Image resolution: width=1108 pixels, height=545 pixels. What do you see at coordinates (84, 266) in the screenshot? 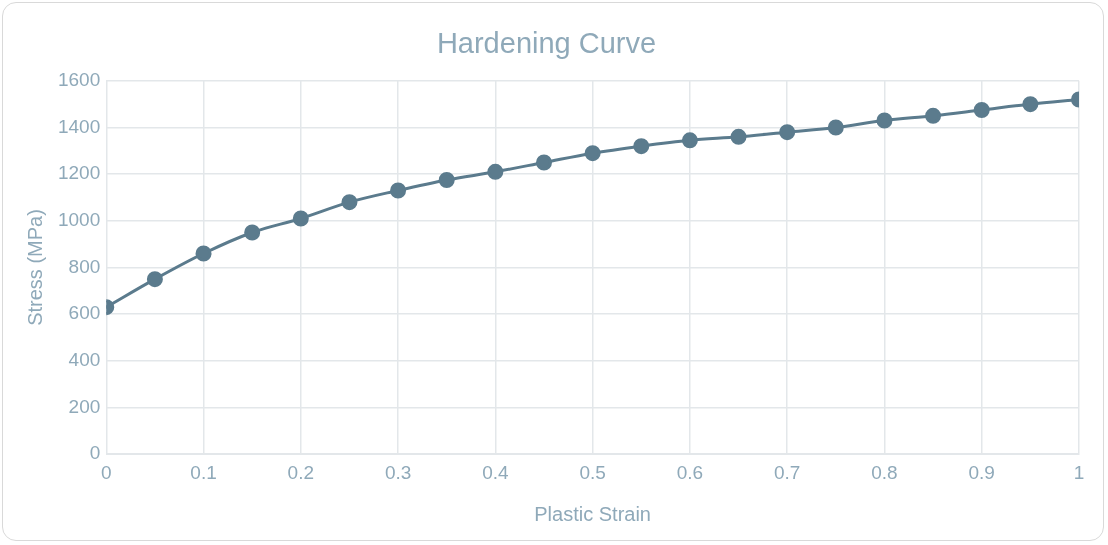
I see `y-tick-label: 800` at bounding box center [84, 266].